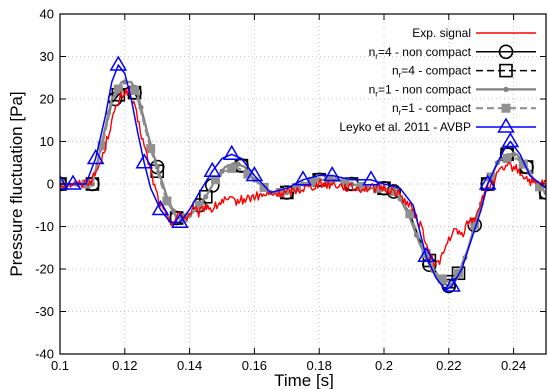 This screenshot has width=548, height=389. I want to click on y-tick-label: 10, so click(47, 141).